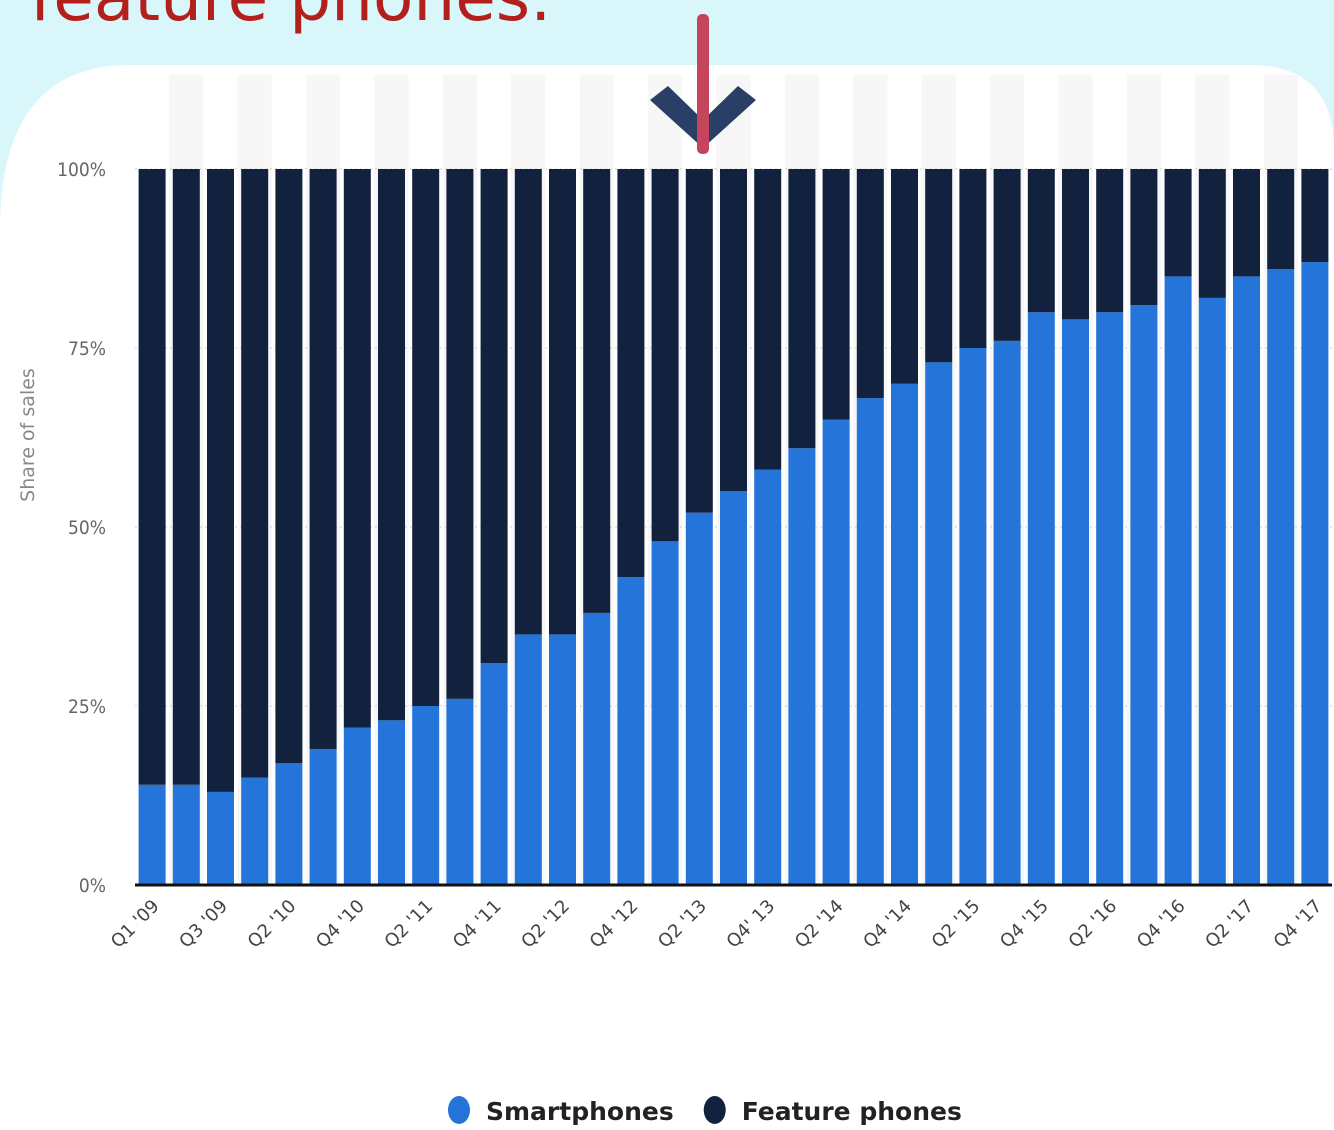 The image size is (1334, 1130). What do you see at coordinates (87, 707) in the screenshot?
I see `y-tick-label: 25%` at bounding box center [87, 707].